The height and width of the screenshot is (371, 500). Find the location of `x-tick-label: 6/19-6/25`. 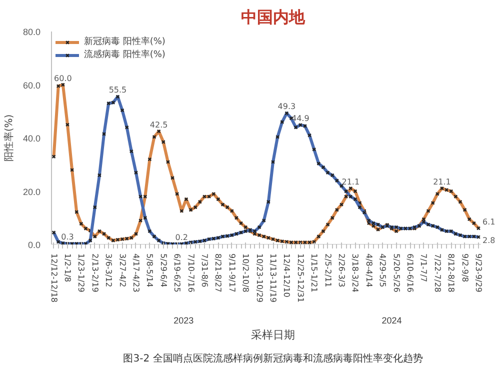

x-tick-label: 6/19-6/25 is located at coordinates (177, 273).